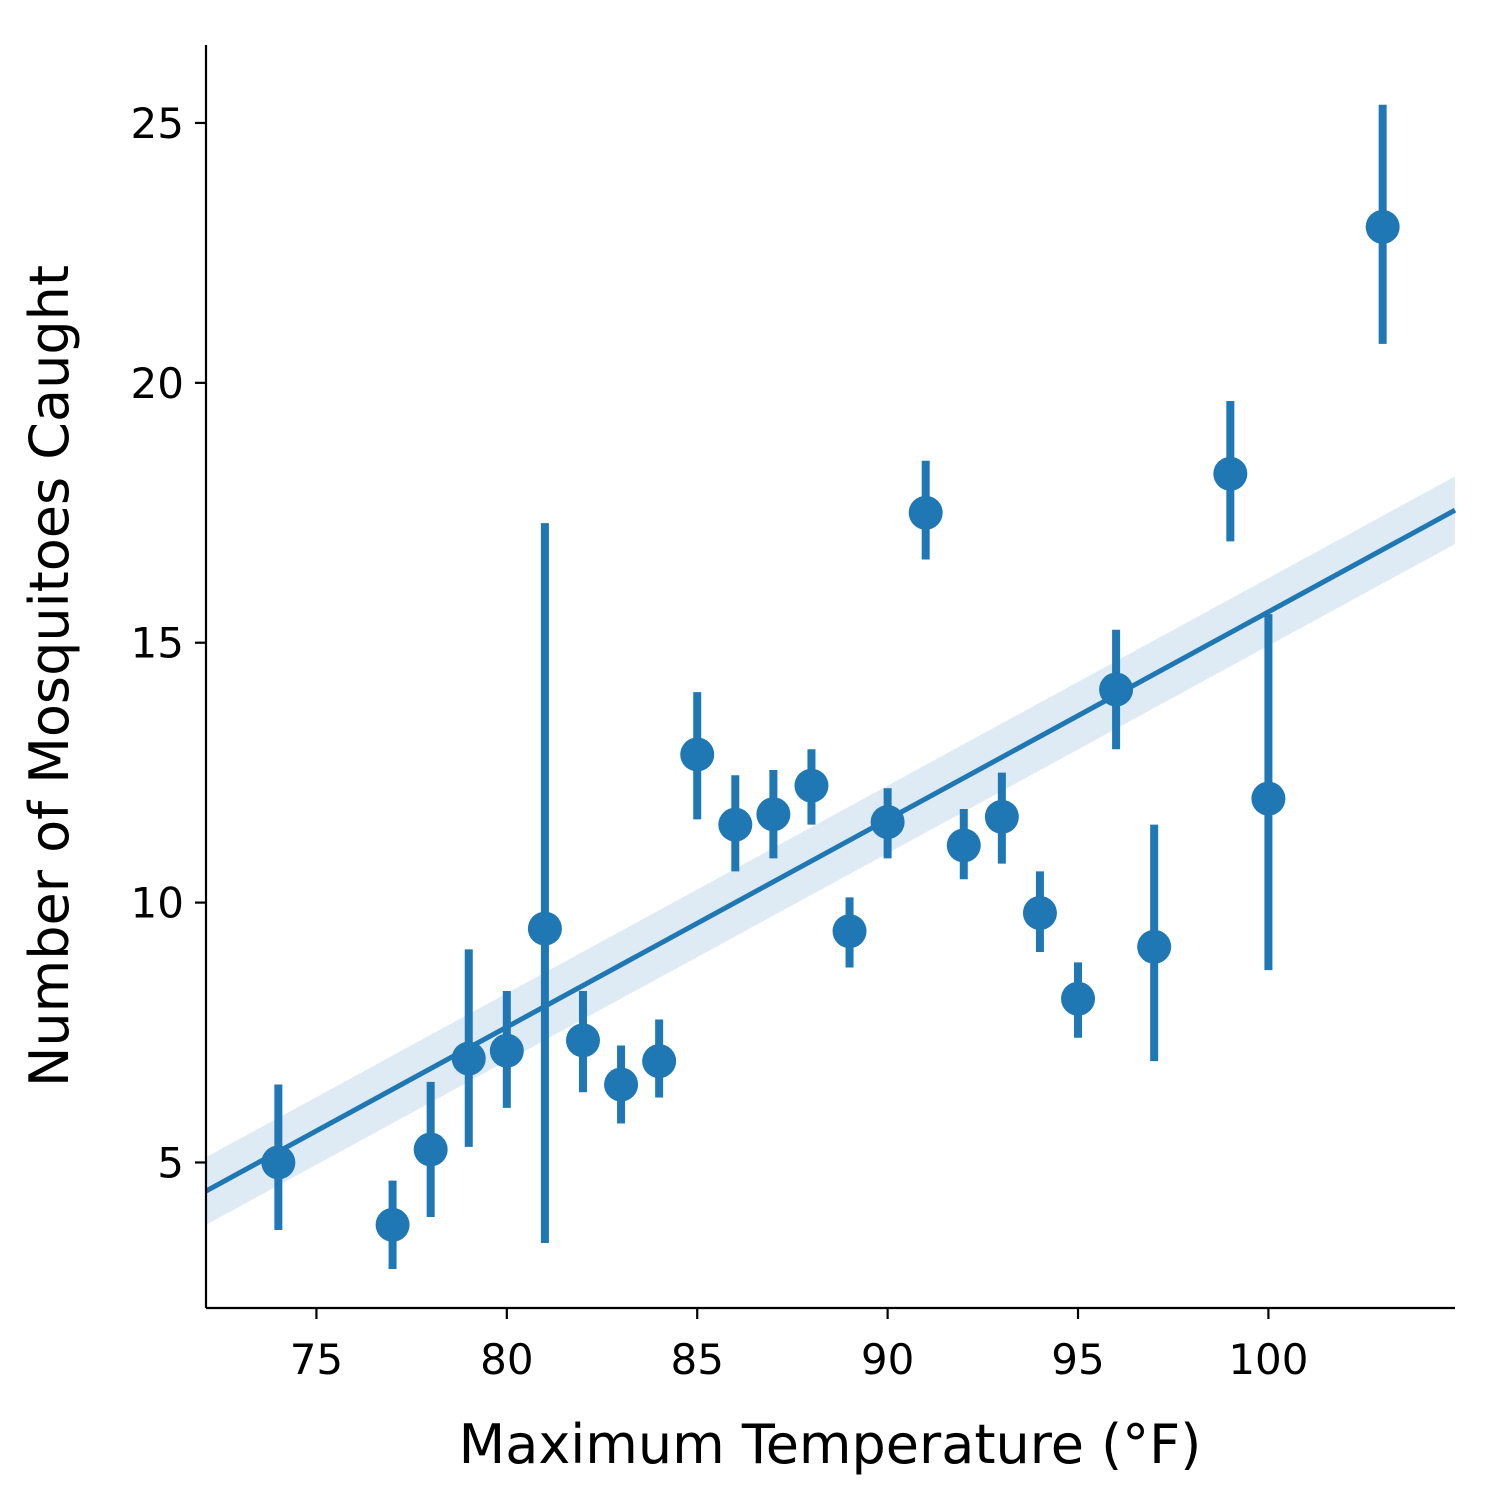 This screenshot has width=1500, height=1500. What do you see at coordinates (1077, 1359) in the screenshot?
I see `x-tick-label: 95` at bounding box center [1077, 1359].